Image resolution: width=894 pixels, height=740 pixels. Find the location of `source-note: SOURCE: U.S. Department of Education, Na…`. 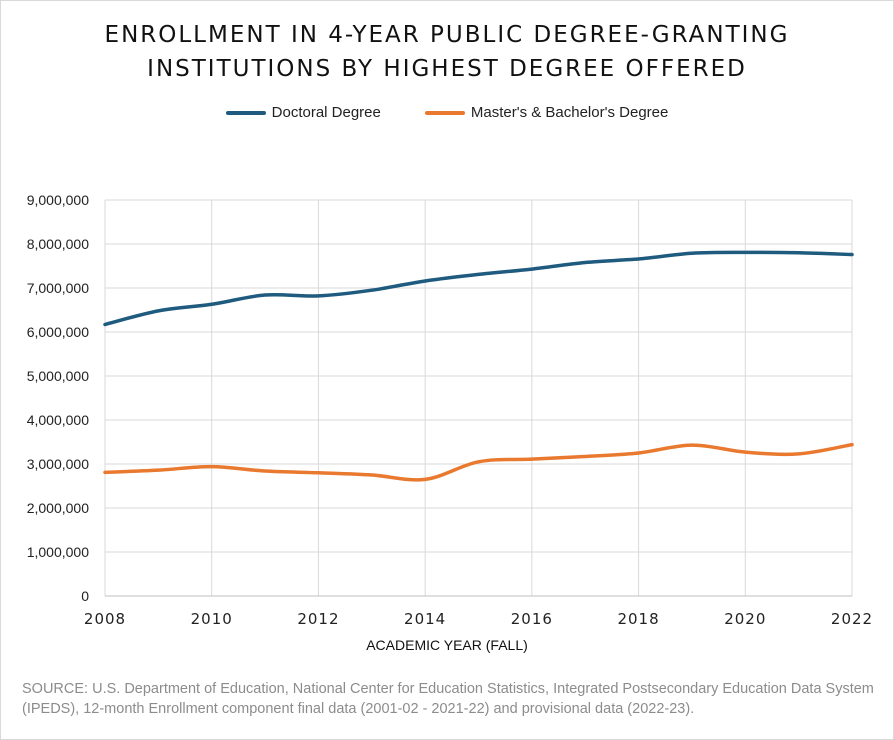

source-note: SOURCE: U.S. Department of Education, Na… is located at coordinates (448, 699).